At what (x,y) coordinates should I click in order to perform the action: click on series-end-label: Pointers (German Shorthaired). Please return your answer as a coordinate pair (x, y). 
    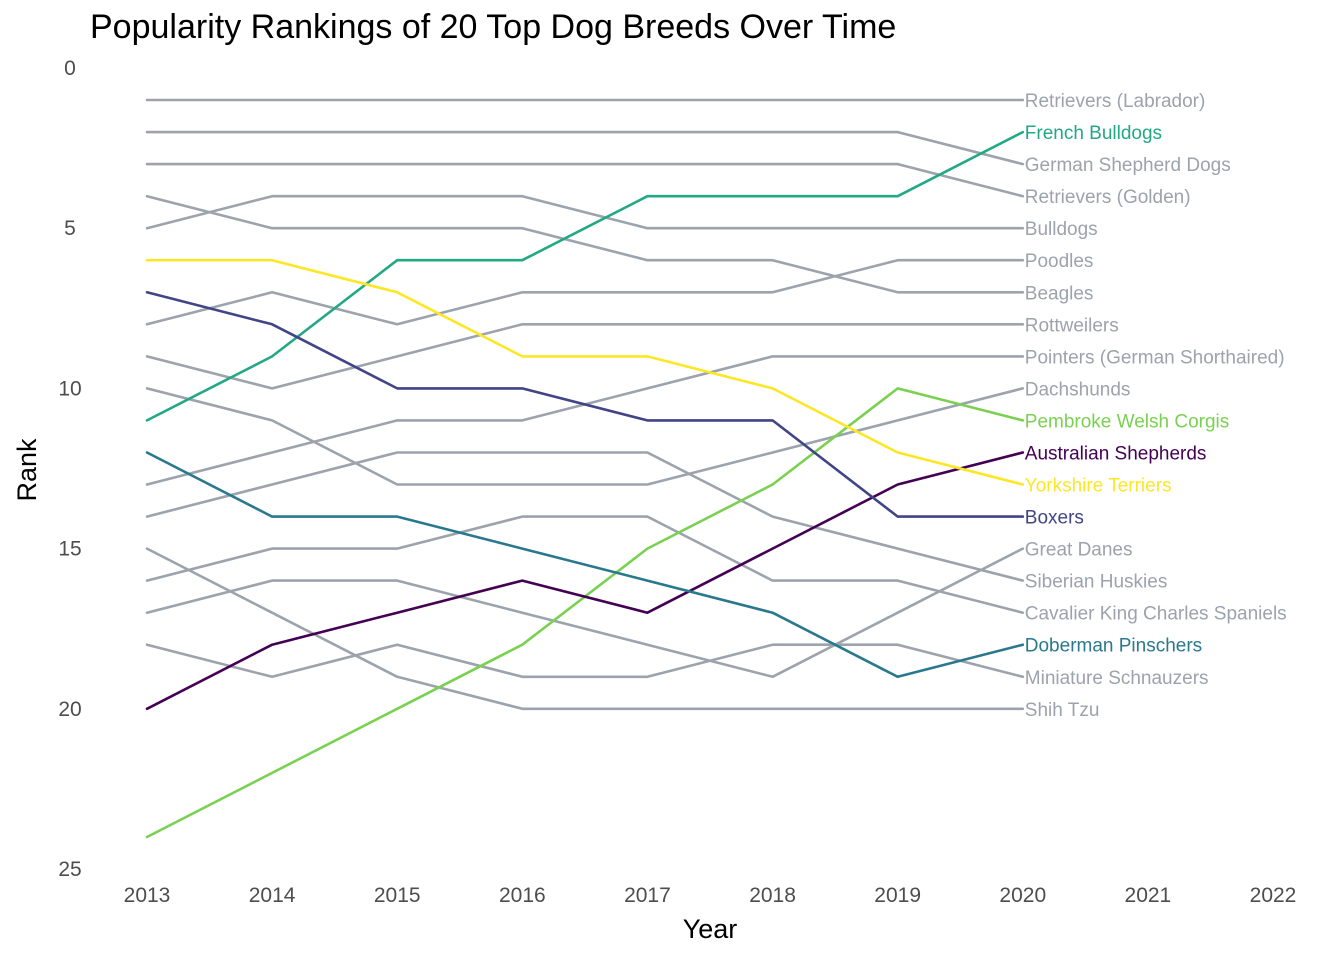
    Looking at the image, I should click on (1155, 357).